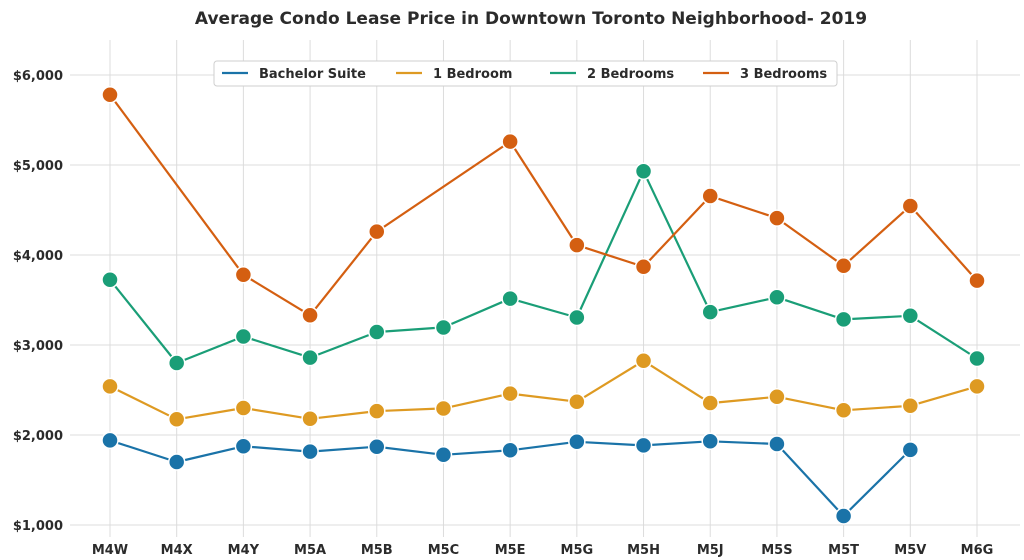 Image resolution: width=1024 pixels, height=560 pixels. I want to click on x-tick-label: M5S, so click(776, 550).